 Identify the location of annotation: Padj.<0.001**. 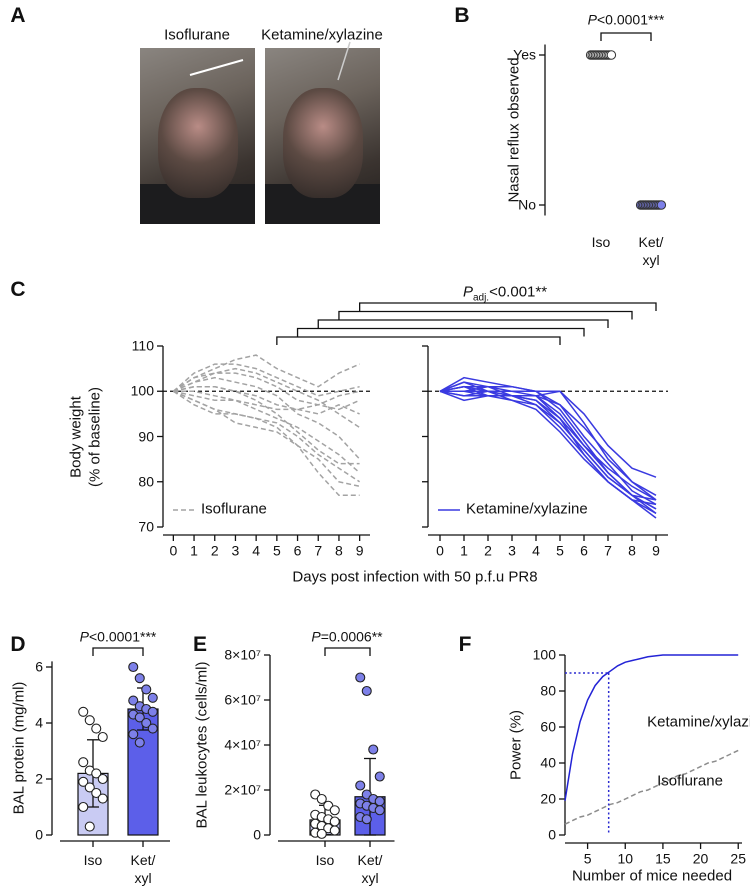
(505, 294).